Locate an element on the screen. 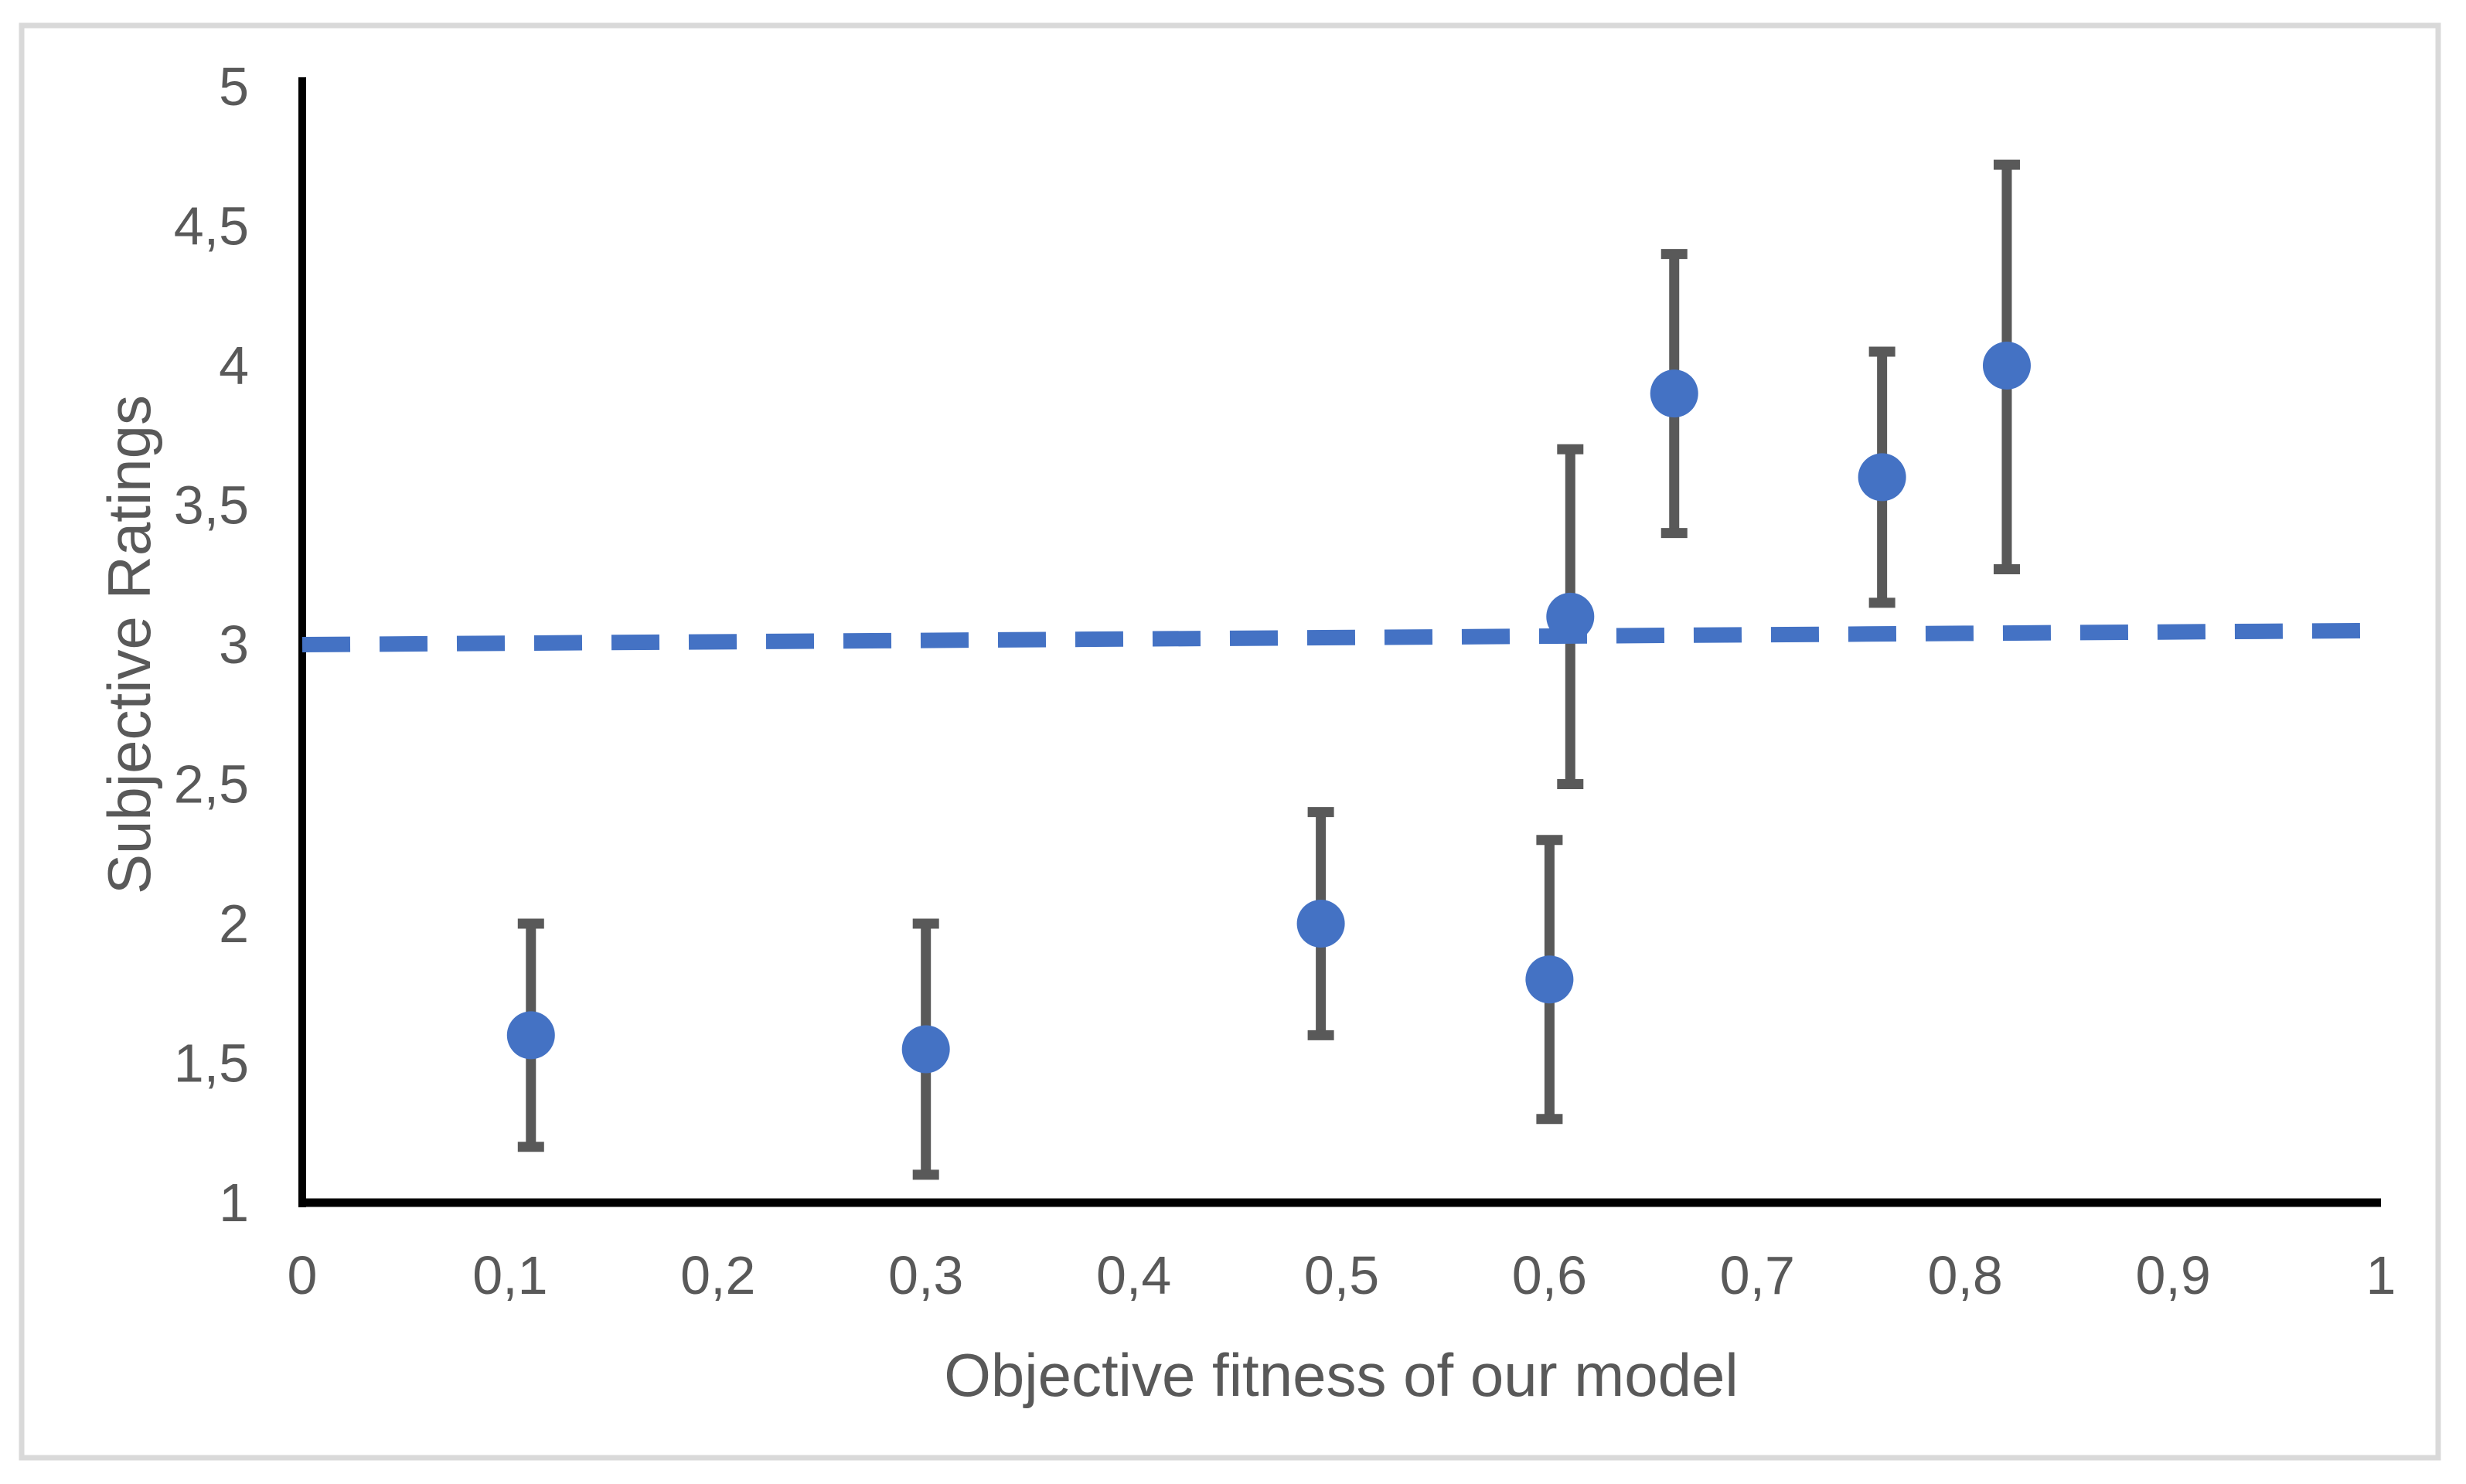 The height and width of the screenshot is (1484, 2466). y-tick-label: 1,5 is located at coordinates (211, 1063).